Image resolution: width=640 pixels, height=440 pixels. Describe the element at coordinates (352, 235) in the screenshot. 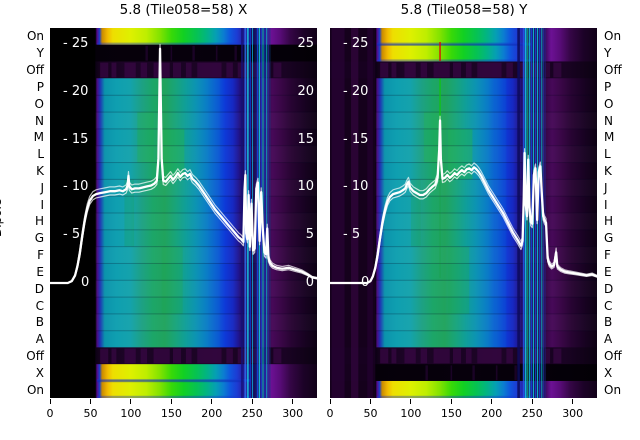

I see `y-tick-label: - 5` at that location.